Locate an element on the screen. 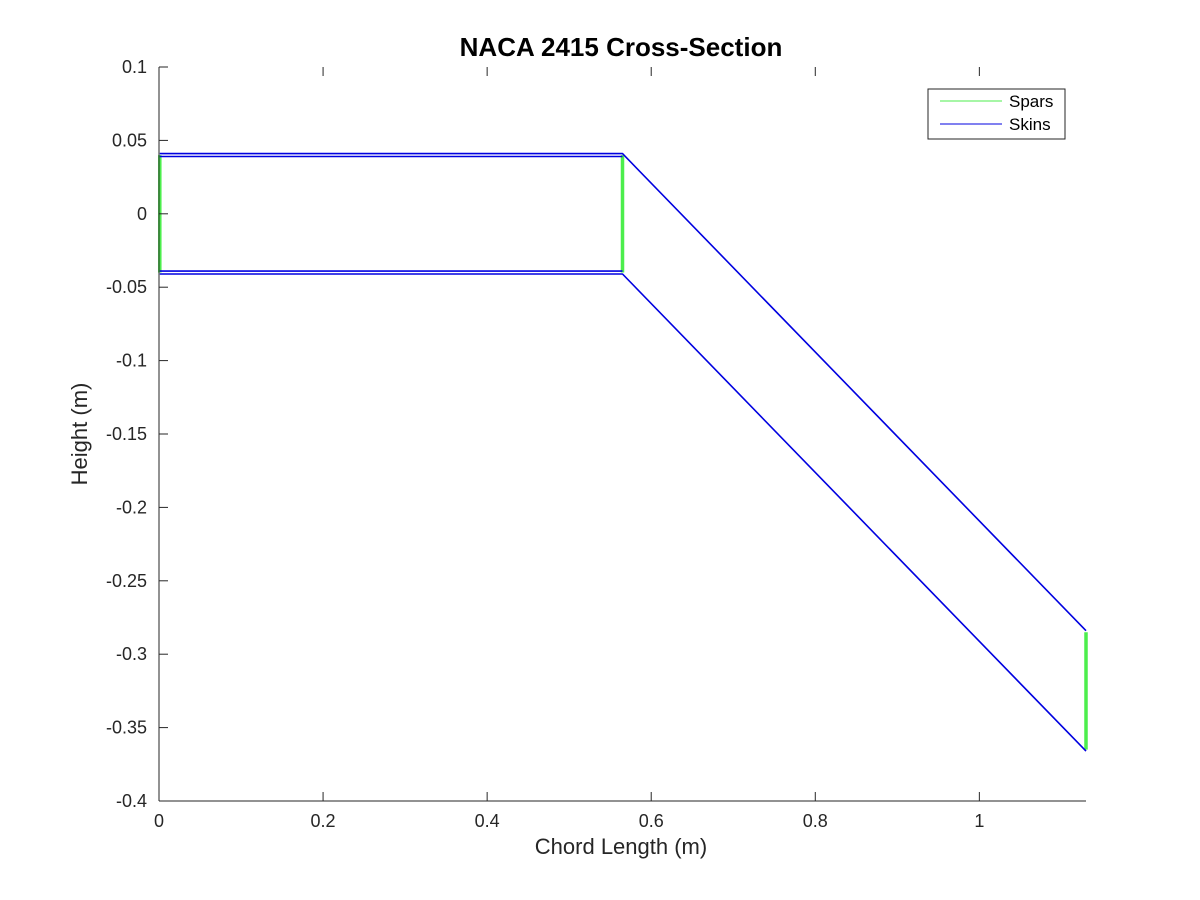  y-tick-label: -0.15 is located at coordinates (126, 434).